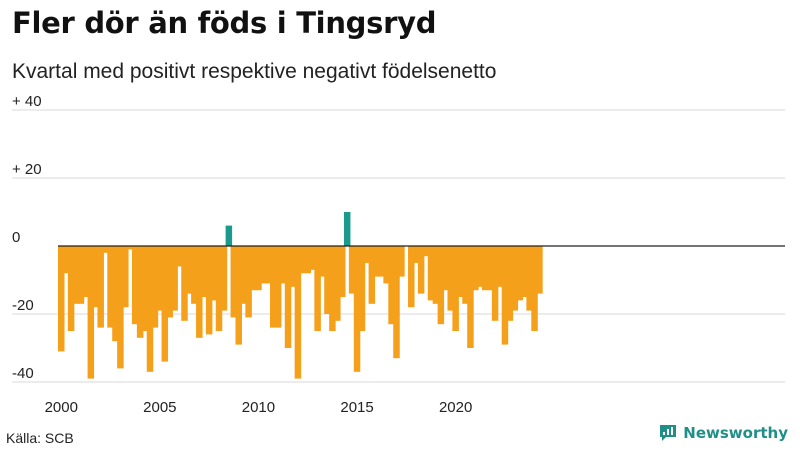 The width and height of the screenshot is (800, 450). I want to click on bar-positive, so click(347, 229).